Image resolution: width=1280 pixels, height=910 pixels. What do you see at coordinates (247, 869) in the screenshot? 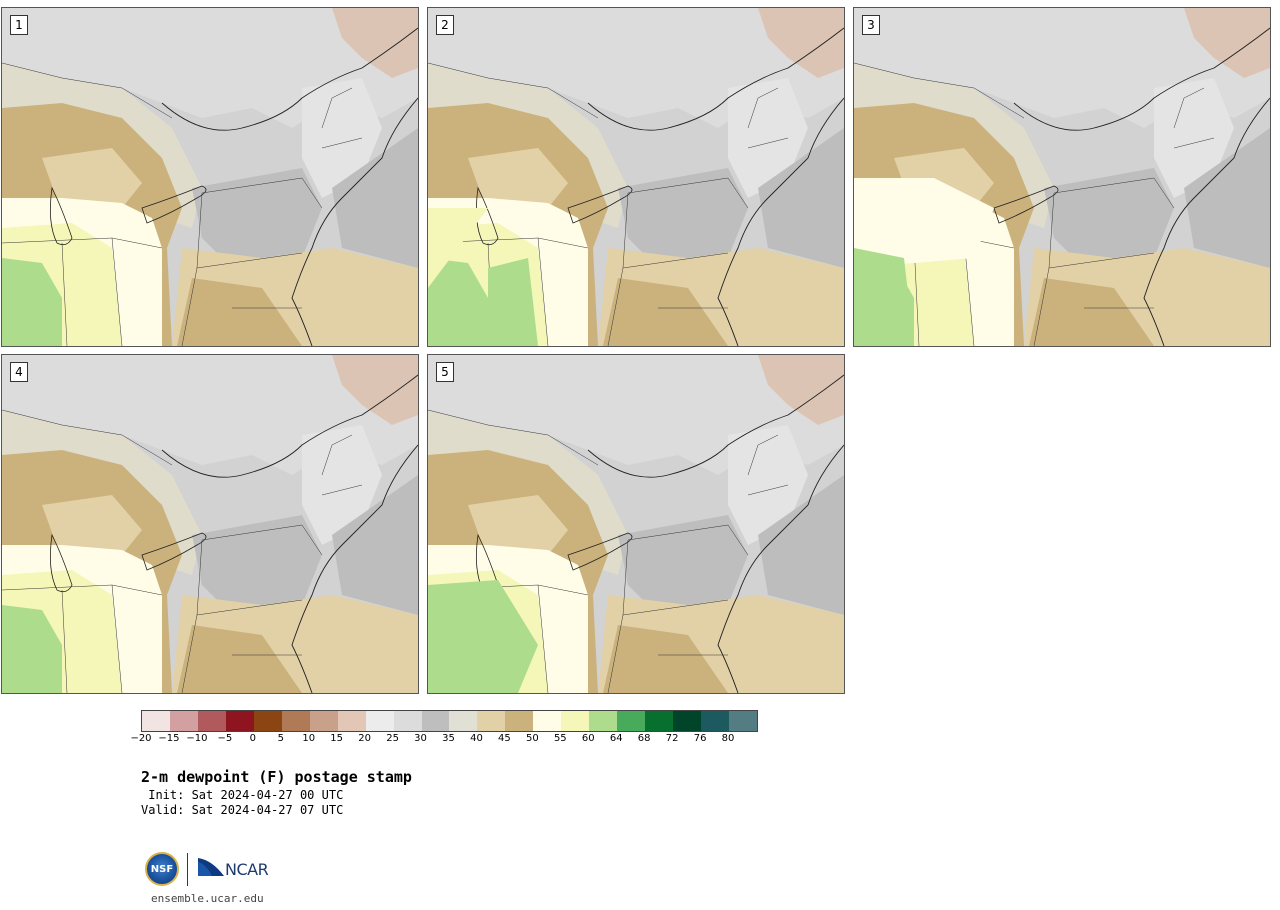
I see `ncar-wordmark: NCAR` at bounding box center [247, 869].